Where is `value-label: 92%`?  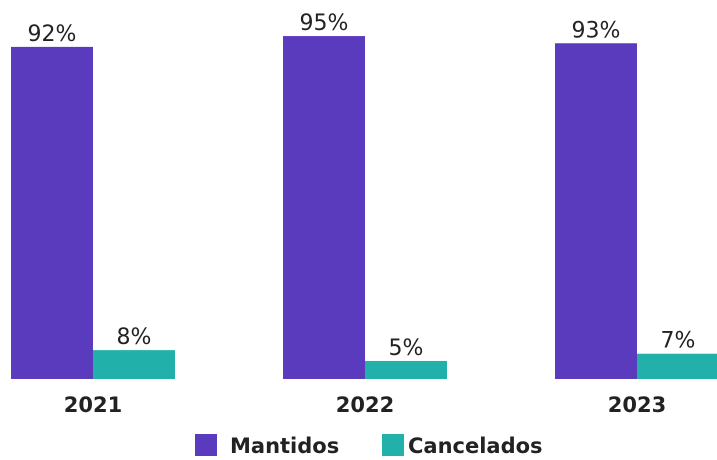 value-label: 92% is located at coordinates (52, 34).